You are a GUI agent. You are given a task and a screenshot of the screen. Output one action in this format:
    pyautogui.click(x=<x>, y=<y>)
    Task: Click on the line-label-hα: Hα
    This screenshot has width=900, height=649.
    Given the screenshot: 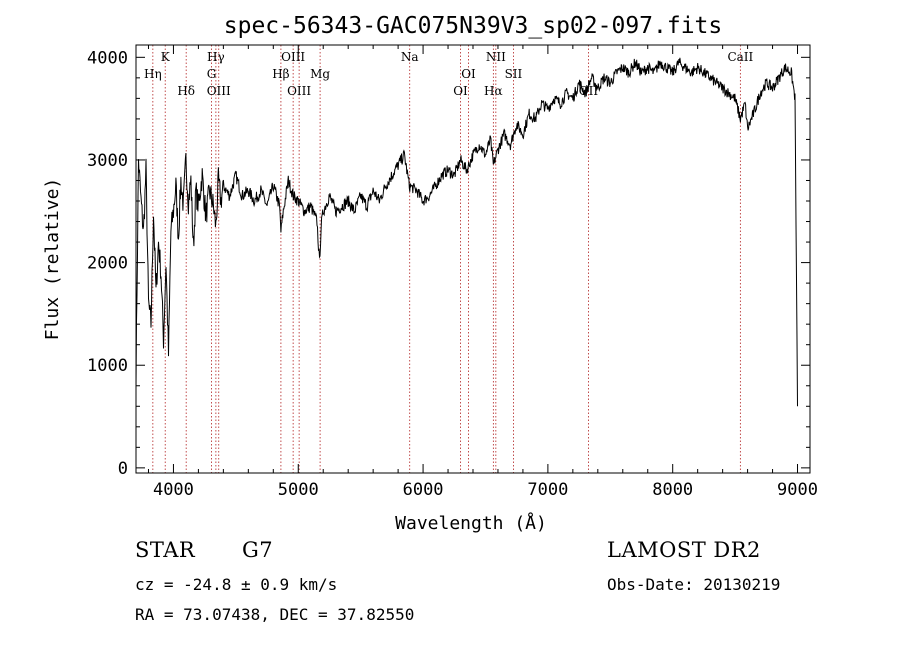 What is the action you would take?
    pyautogui.click(x=493, y=91)
    